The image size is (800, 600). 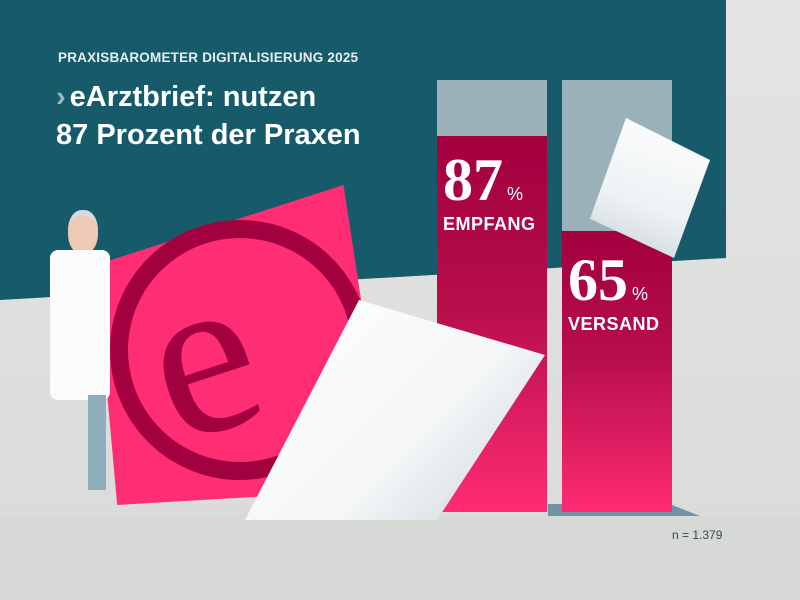 What do you see at coordinates (80, 325) in the screenshot?
I see `coat` at bounding box center [80, 325].